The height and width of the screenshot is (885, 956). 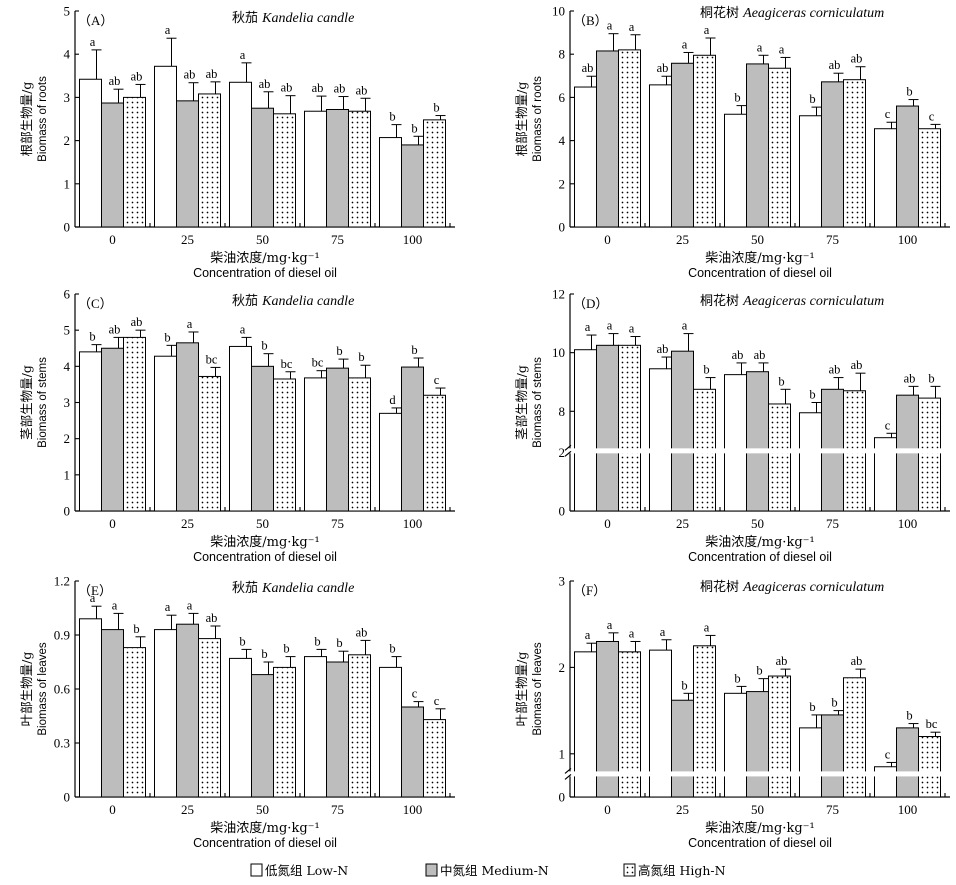 What do you see at coordinates (562, 411) in the screenshot?
I see `y-tick-label: 8` at bounding box center [562, 411].